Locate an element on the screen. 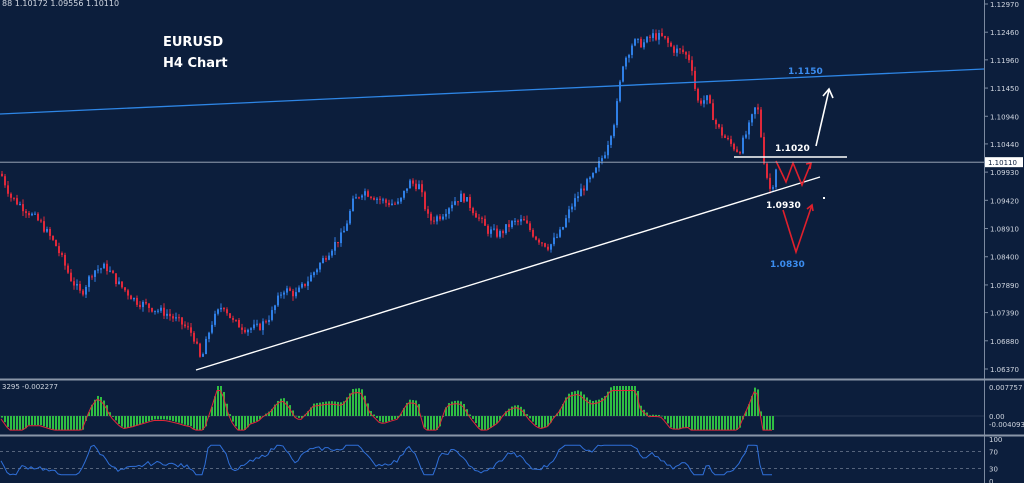 The image size is (1024, 483). rsi-panel: 100 70 30 0 is located at coordinates (501, 459).